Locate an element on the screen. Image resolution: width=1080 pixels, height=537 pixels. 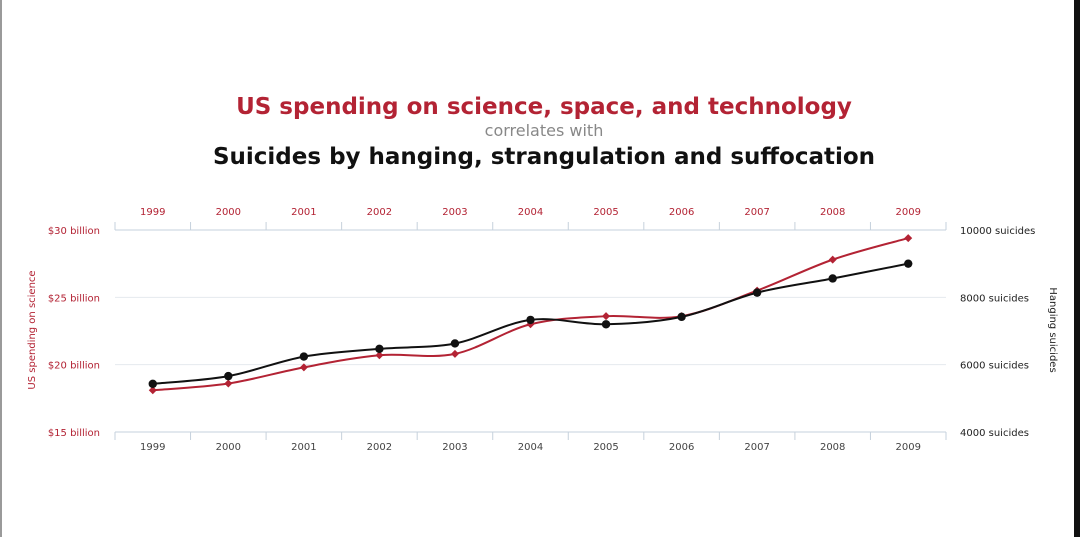
x-tick-label-top: 2004 is located at coordinates (530, 212).